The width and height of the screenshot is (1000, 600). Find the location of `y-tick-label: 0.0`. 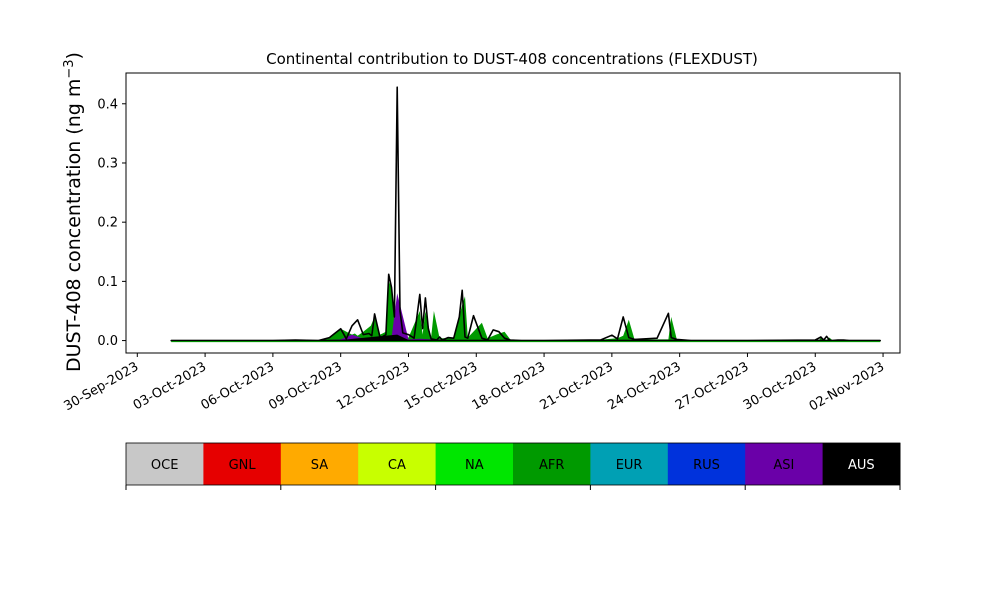

y-tick-label: 0.0 is located at coordinates (107, 341).